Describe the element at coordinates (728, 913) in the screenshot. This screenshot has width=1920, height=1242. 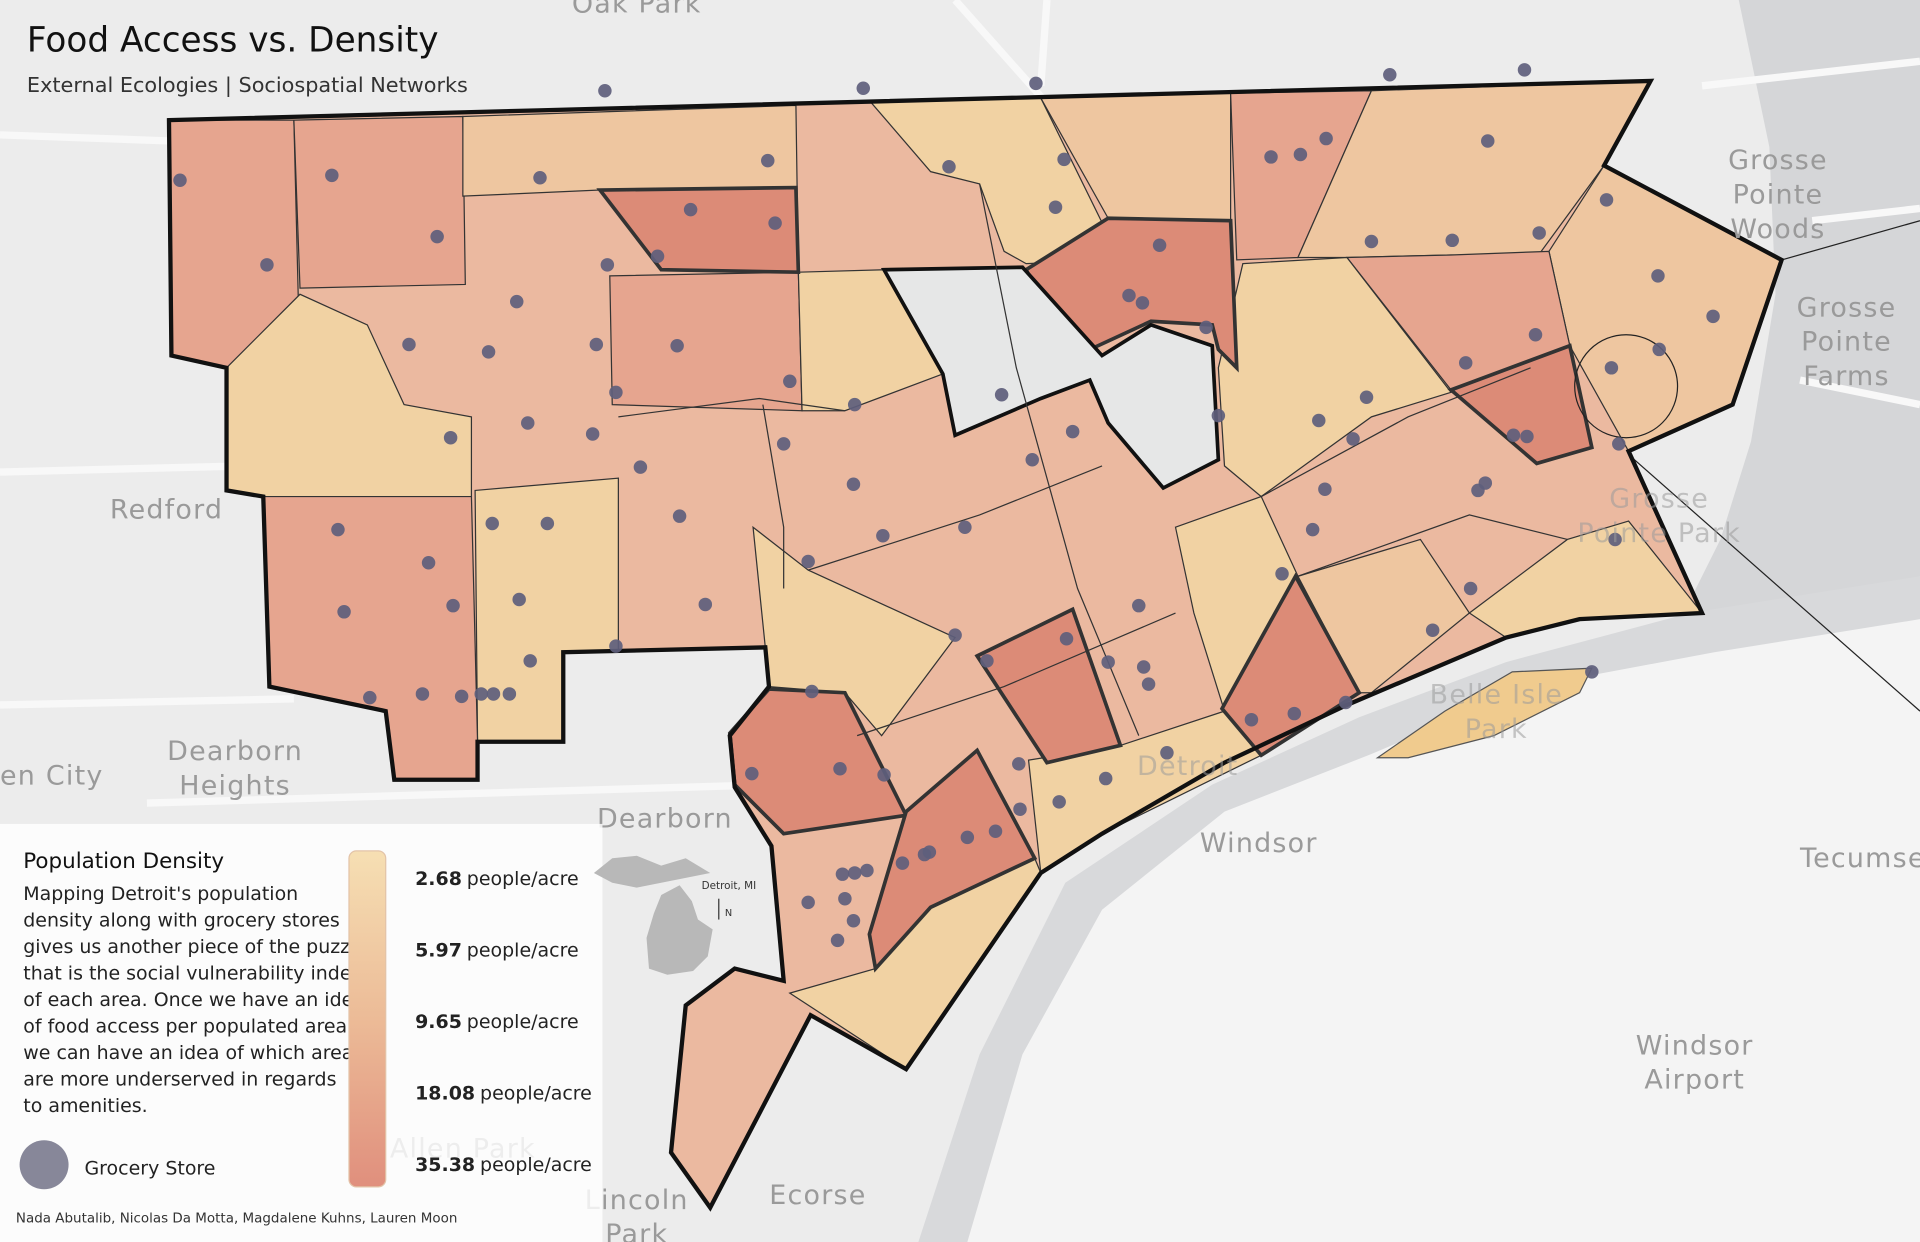
I see `north-label: N` at that location.